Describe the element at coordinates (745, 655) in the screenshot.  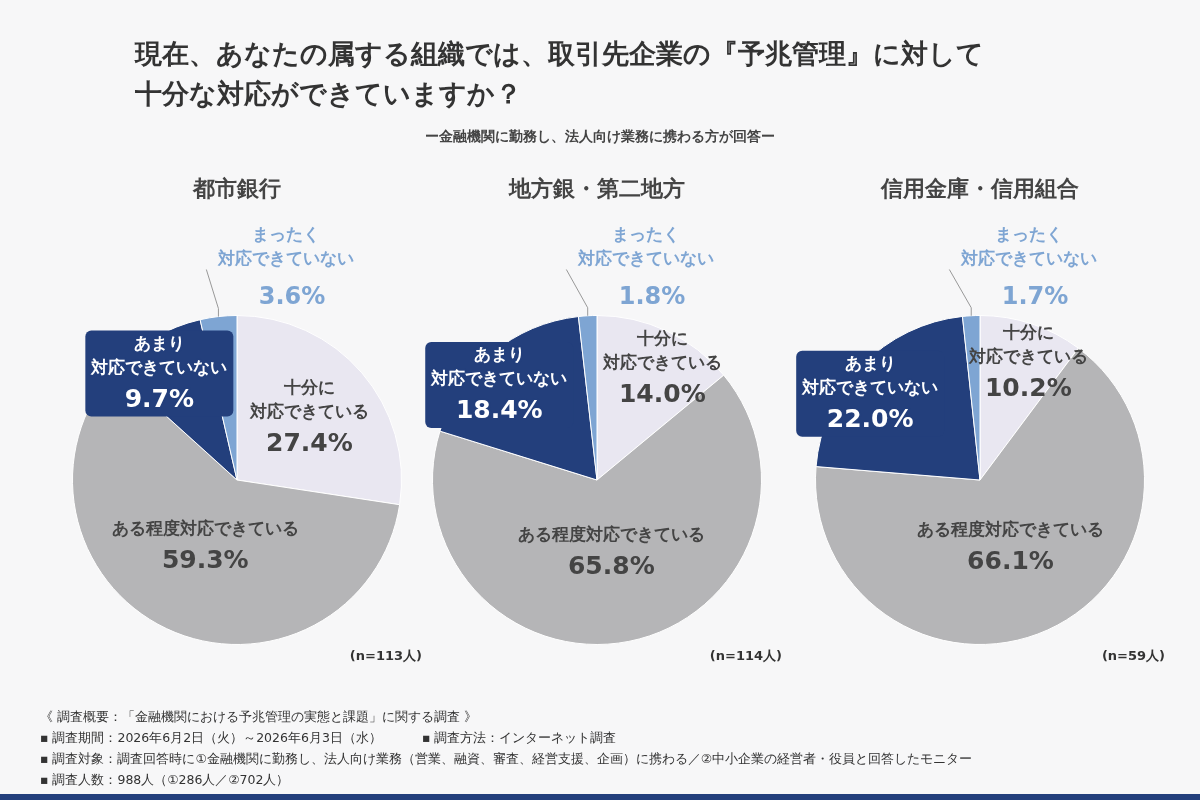
I see `text: (n=114人)` at that location.